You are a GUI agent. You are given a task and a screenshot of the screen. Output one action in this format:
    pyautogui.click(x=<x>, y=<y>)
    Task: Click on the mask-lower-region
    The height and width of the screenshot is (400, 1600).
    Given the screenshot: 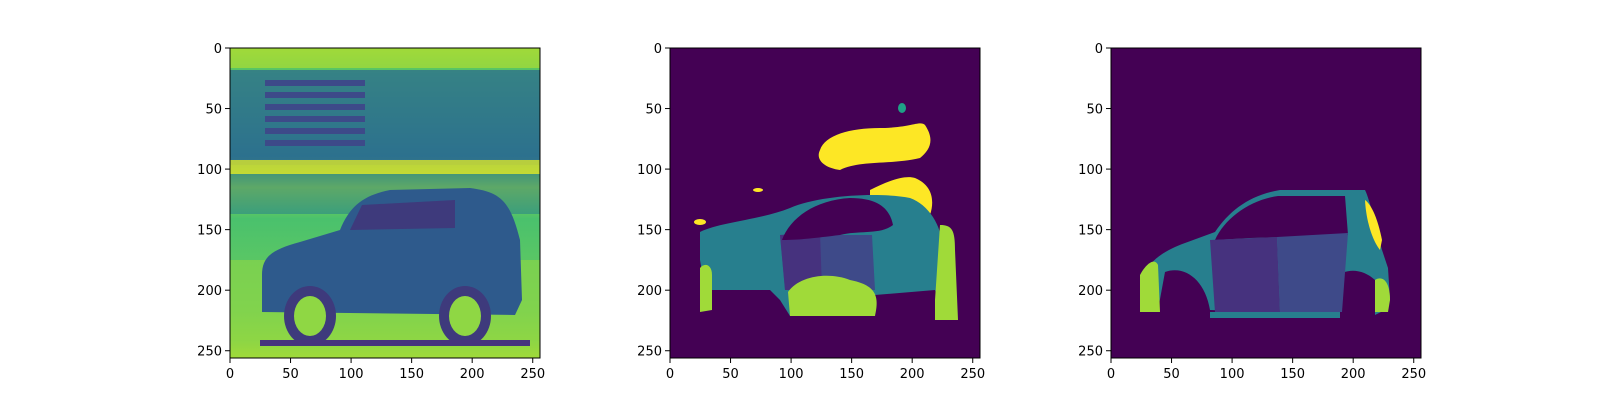 What is the action you would take?
    pyautogui.click(x=832, y=295)
    